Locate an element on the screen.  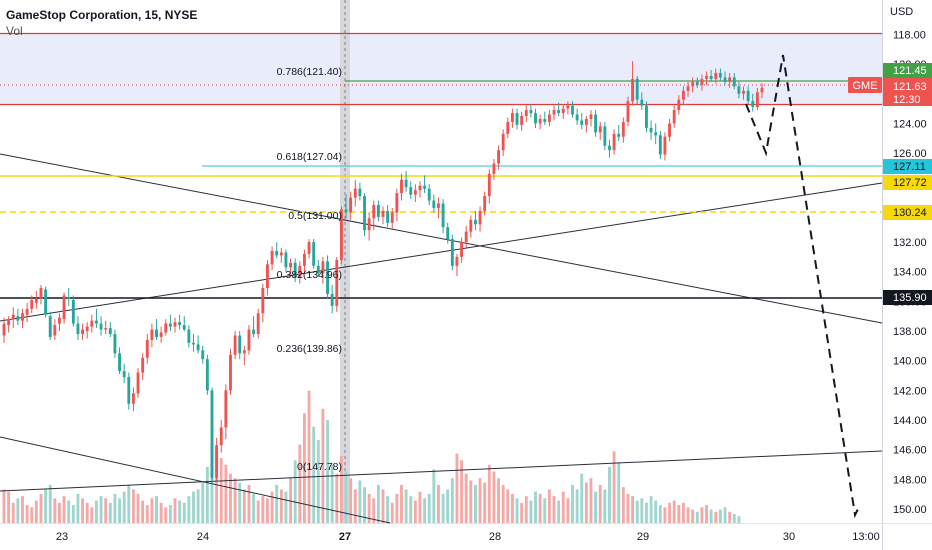
time-label-27: 27 is located at coordinates (345, 537).